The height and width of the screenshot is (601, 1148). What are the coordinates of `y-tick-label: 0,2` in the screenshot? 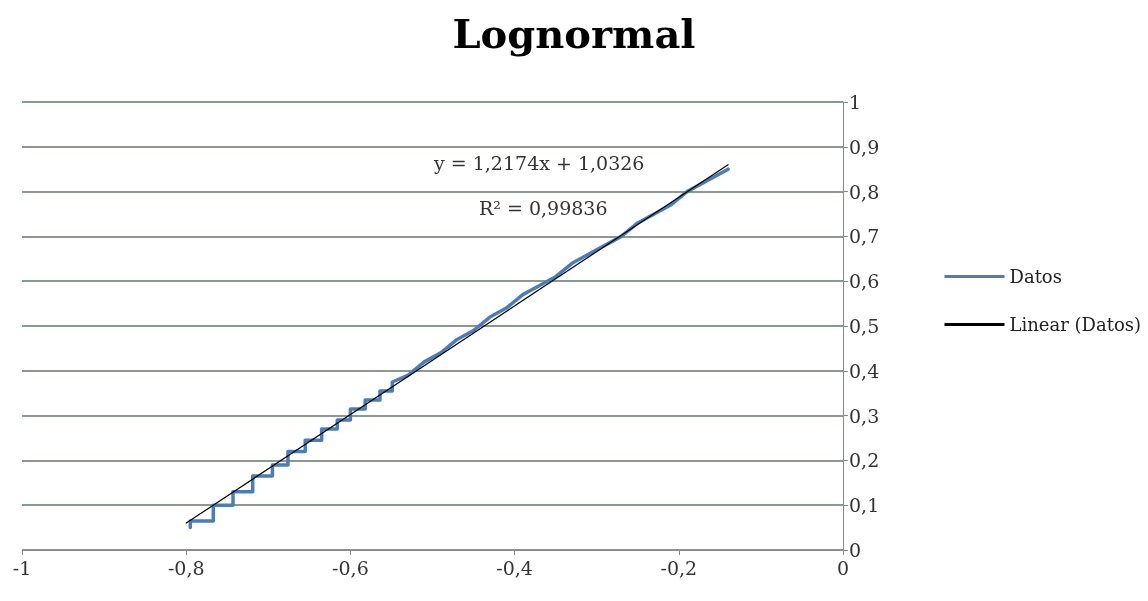 It's located at (864, 460).